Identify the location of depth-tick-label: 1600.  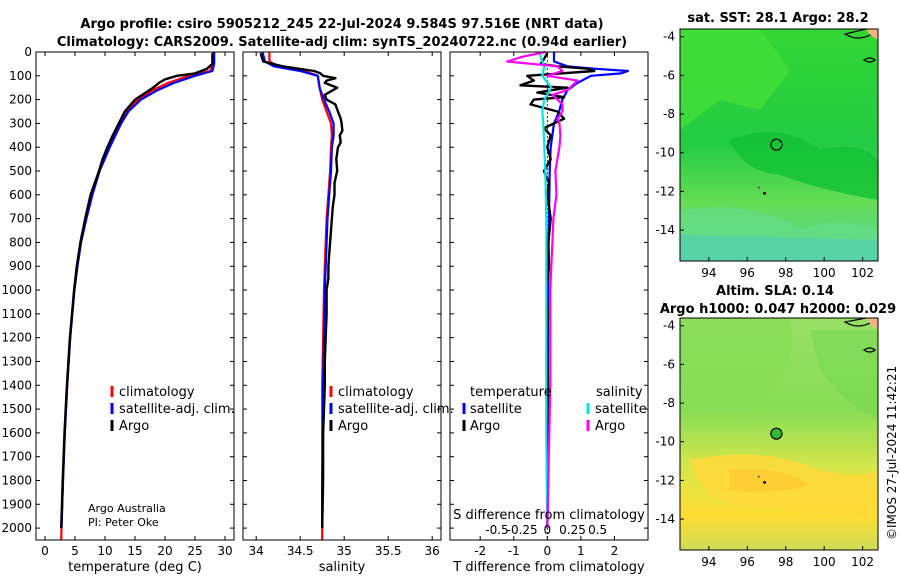
(16, 433).